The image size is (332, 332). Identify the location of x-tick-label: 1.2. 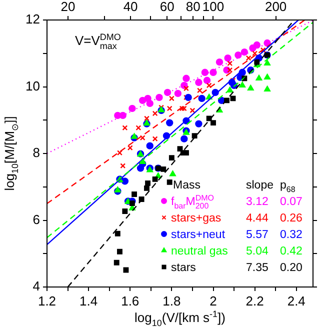
(47, 300).